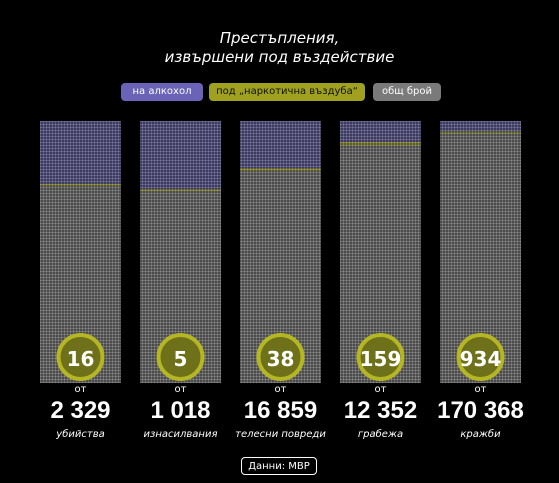  Describe the element at coordinates (380, 410) in the screenshot. I see `total-value-label: 12 352` at that location.